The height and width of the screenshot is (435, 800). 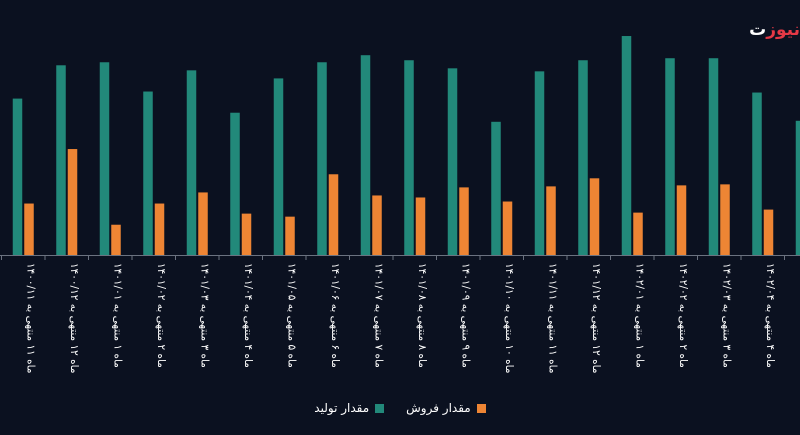 What do you see at coordinates (248, 315) in the screenshot?
I see `x-tick-label: ماه ۴ منتهی به ۱۴۰۱/۰۴` at bounding box center [248, 315].